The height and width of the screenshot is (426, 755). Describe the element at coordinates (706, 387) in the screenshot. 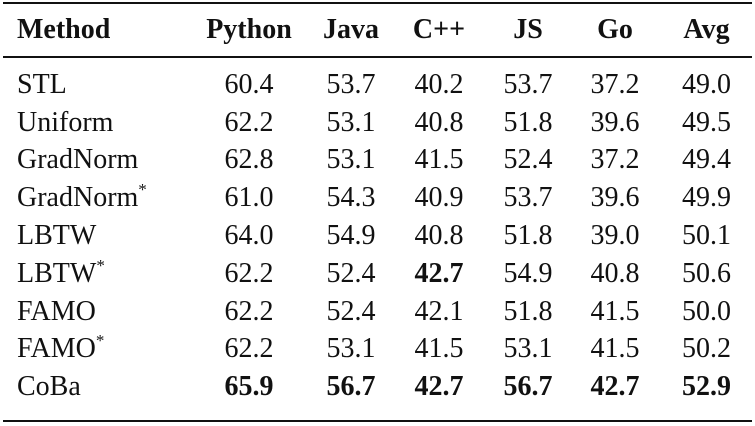

I see `score-cell-avg: 52.9` at that location.